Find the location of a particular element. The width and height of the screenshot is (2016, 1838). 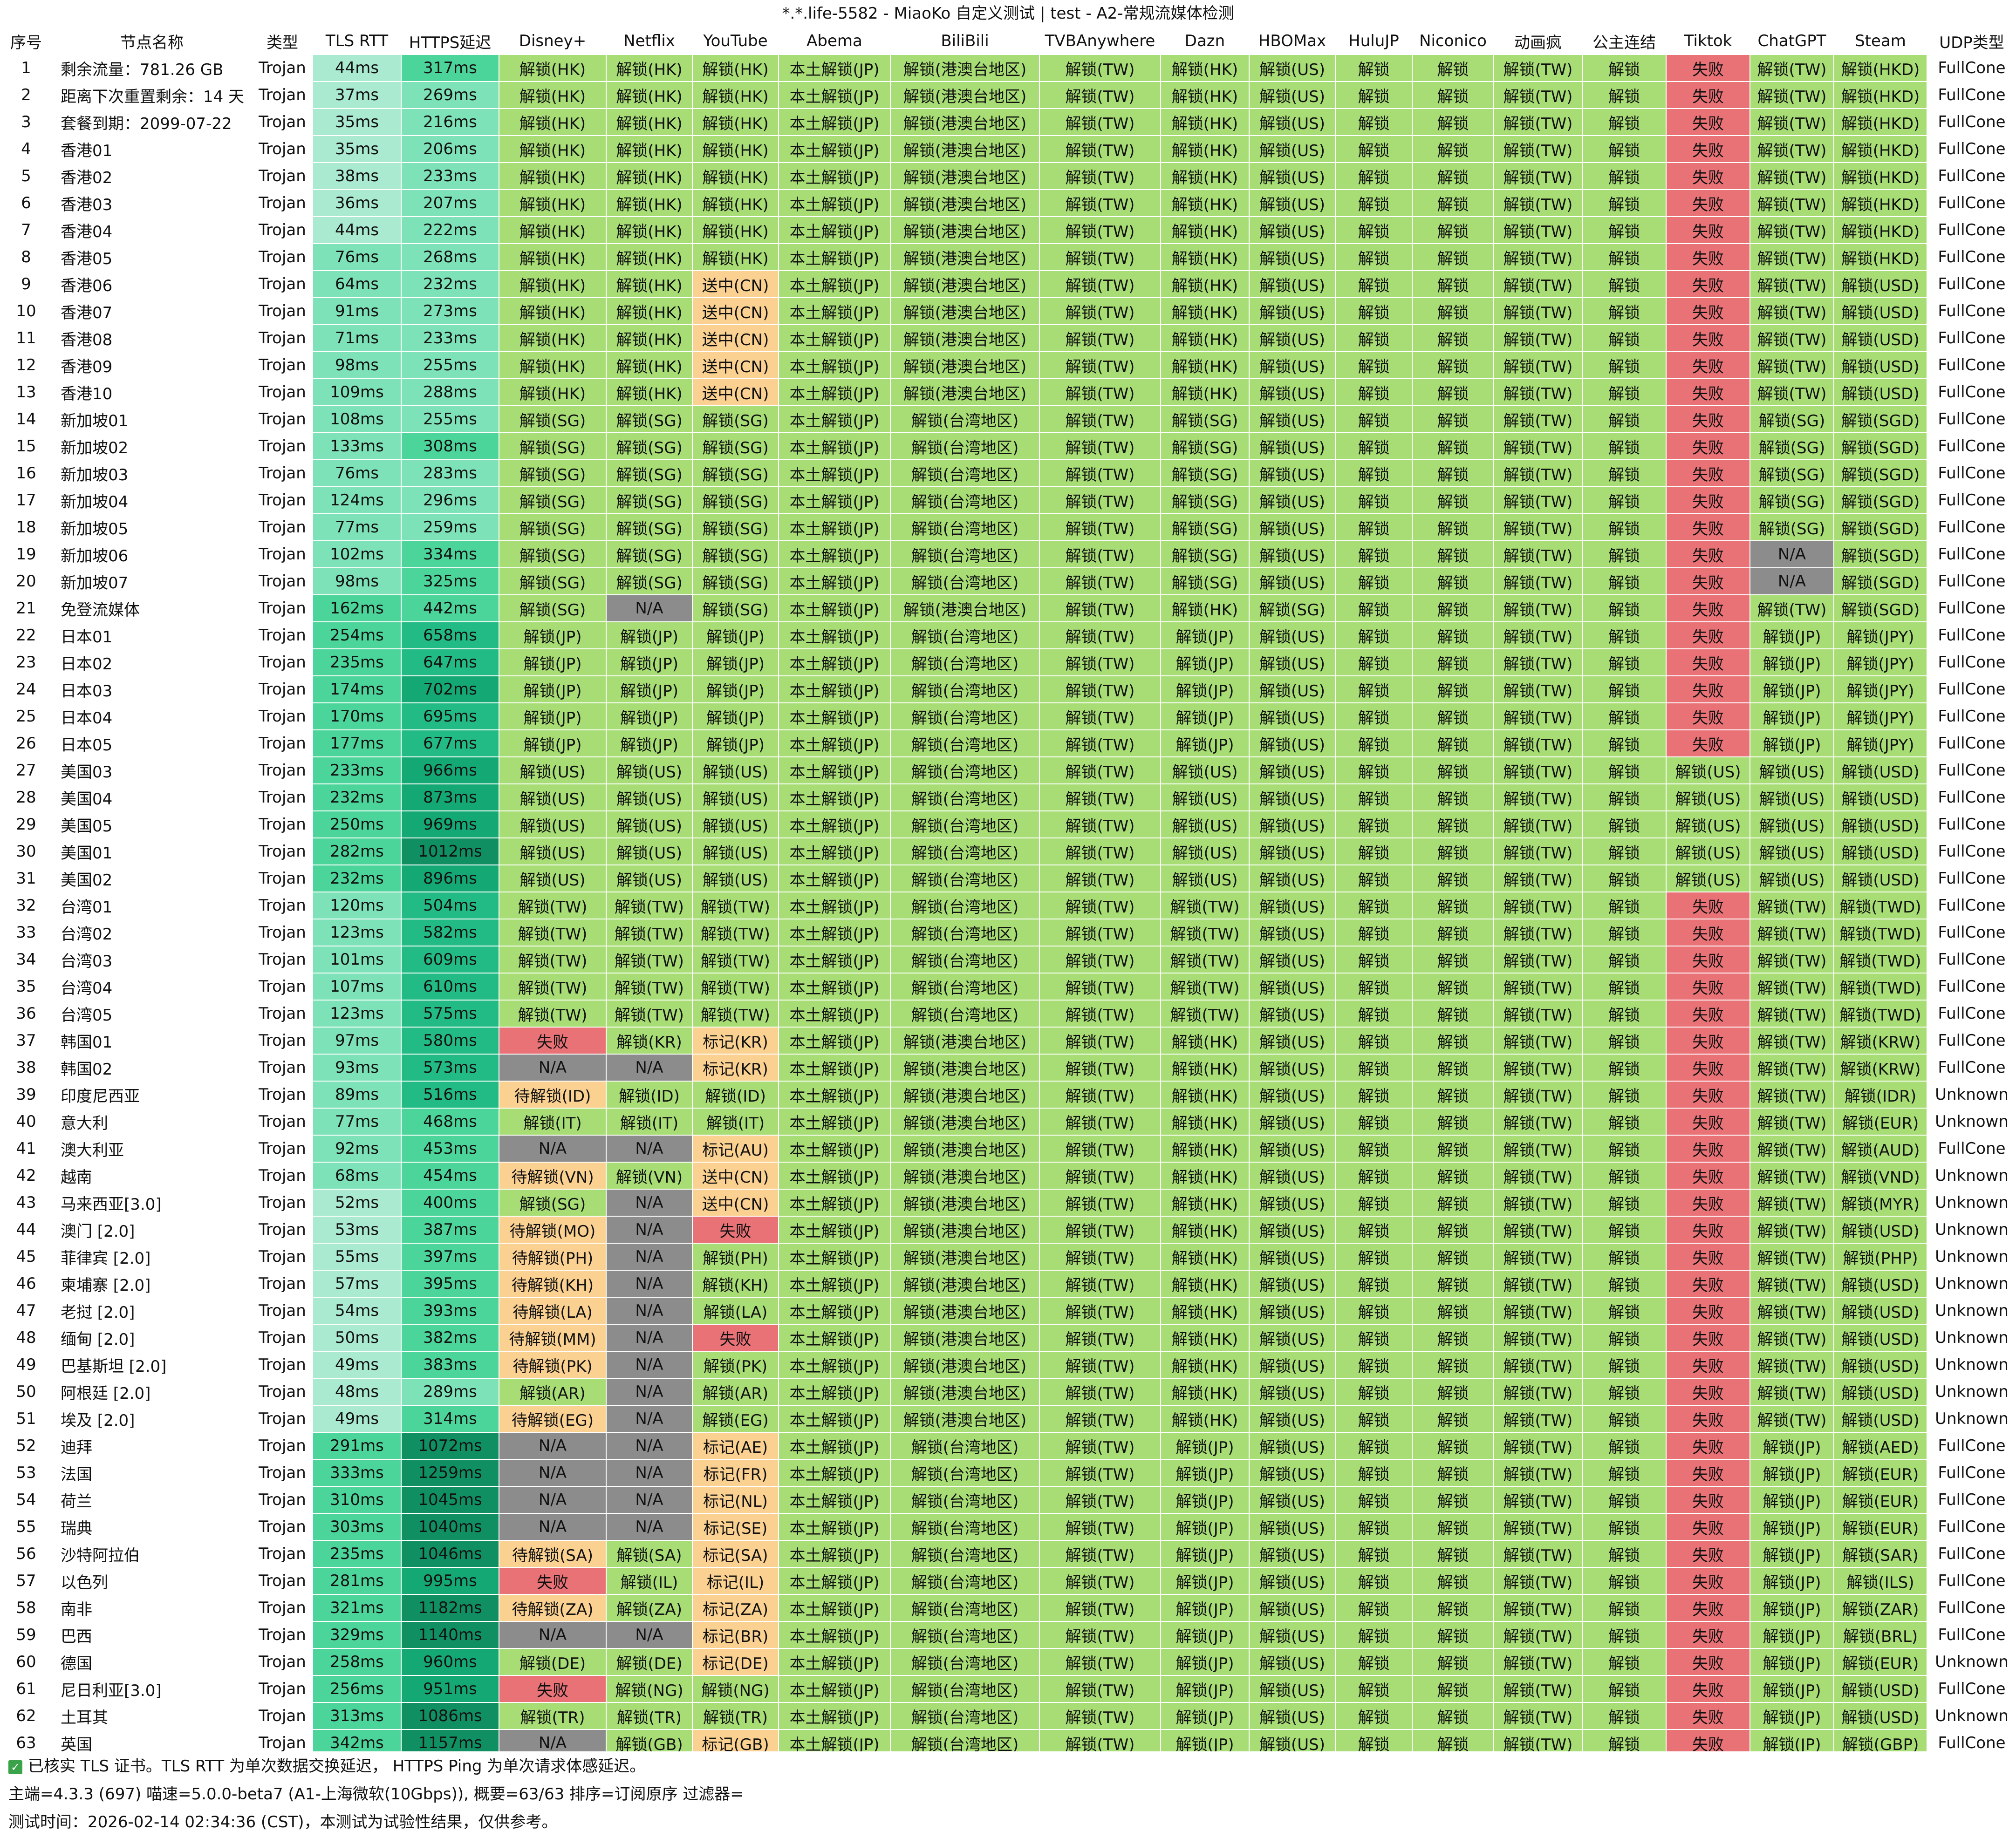

column-header: 节点名称 is located at coordinates (152, 41).